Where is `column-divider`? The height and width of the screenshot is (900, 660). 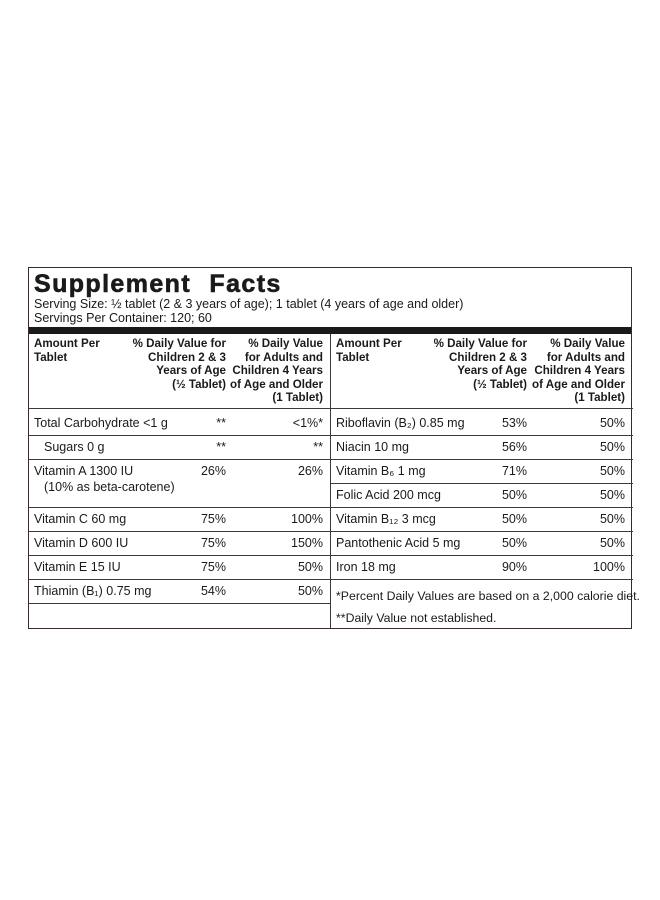 column-divider is located at coordinates (330, 481).